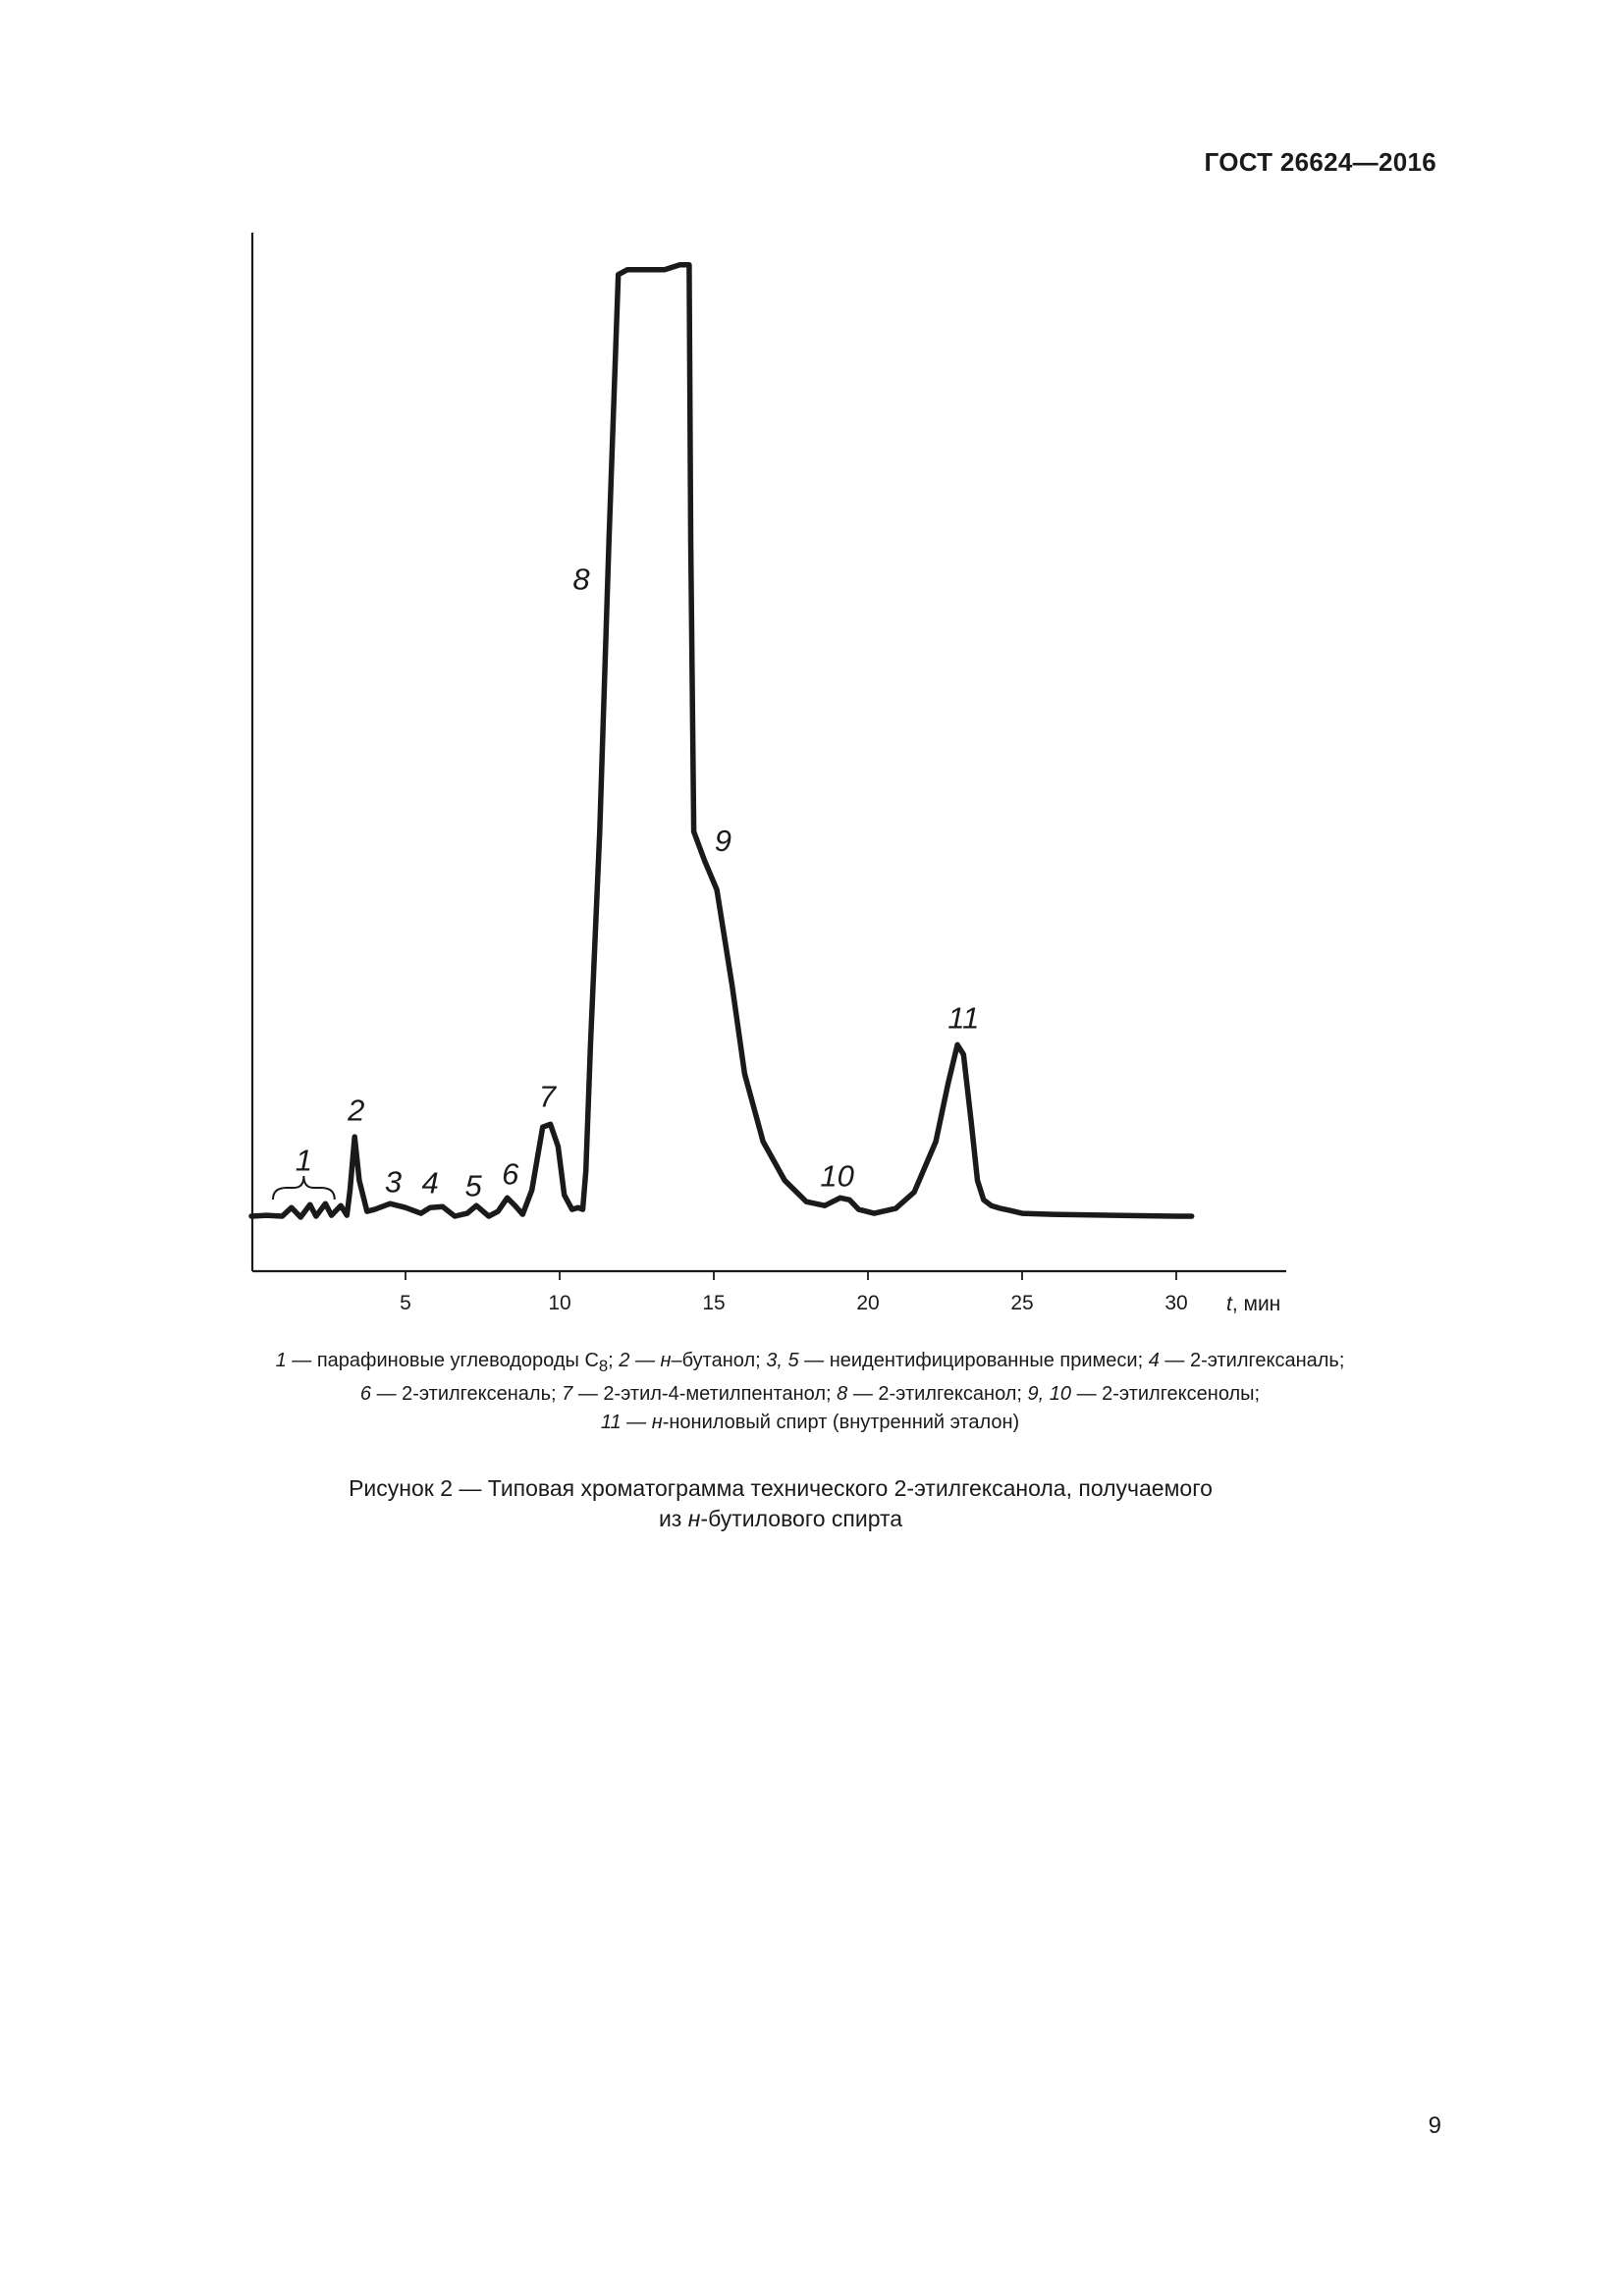  What do you see at coordinates (510, 1173) in the screenshot?
I see `peak-label-6: 6` at bounding box center [510, 1173].